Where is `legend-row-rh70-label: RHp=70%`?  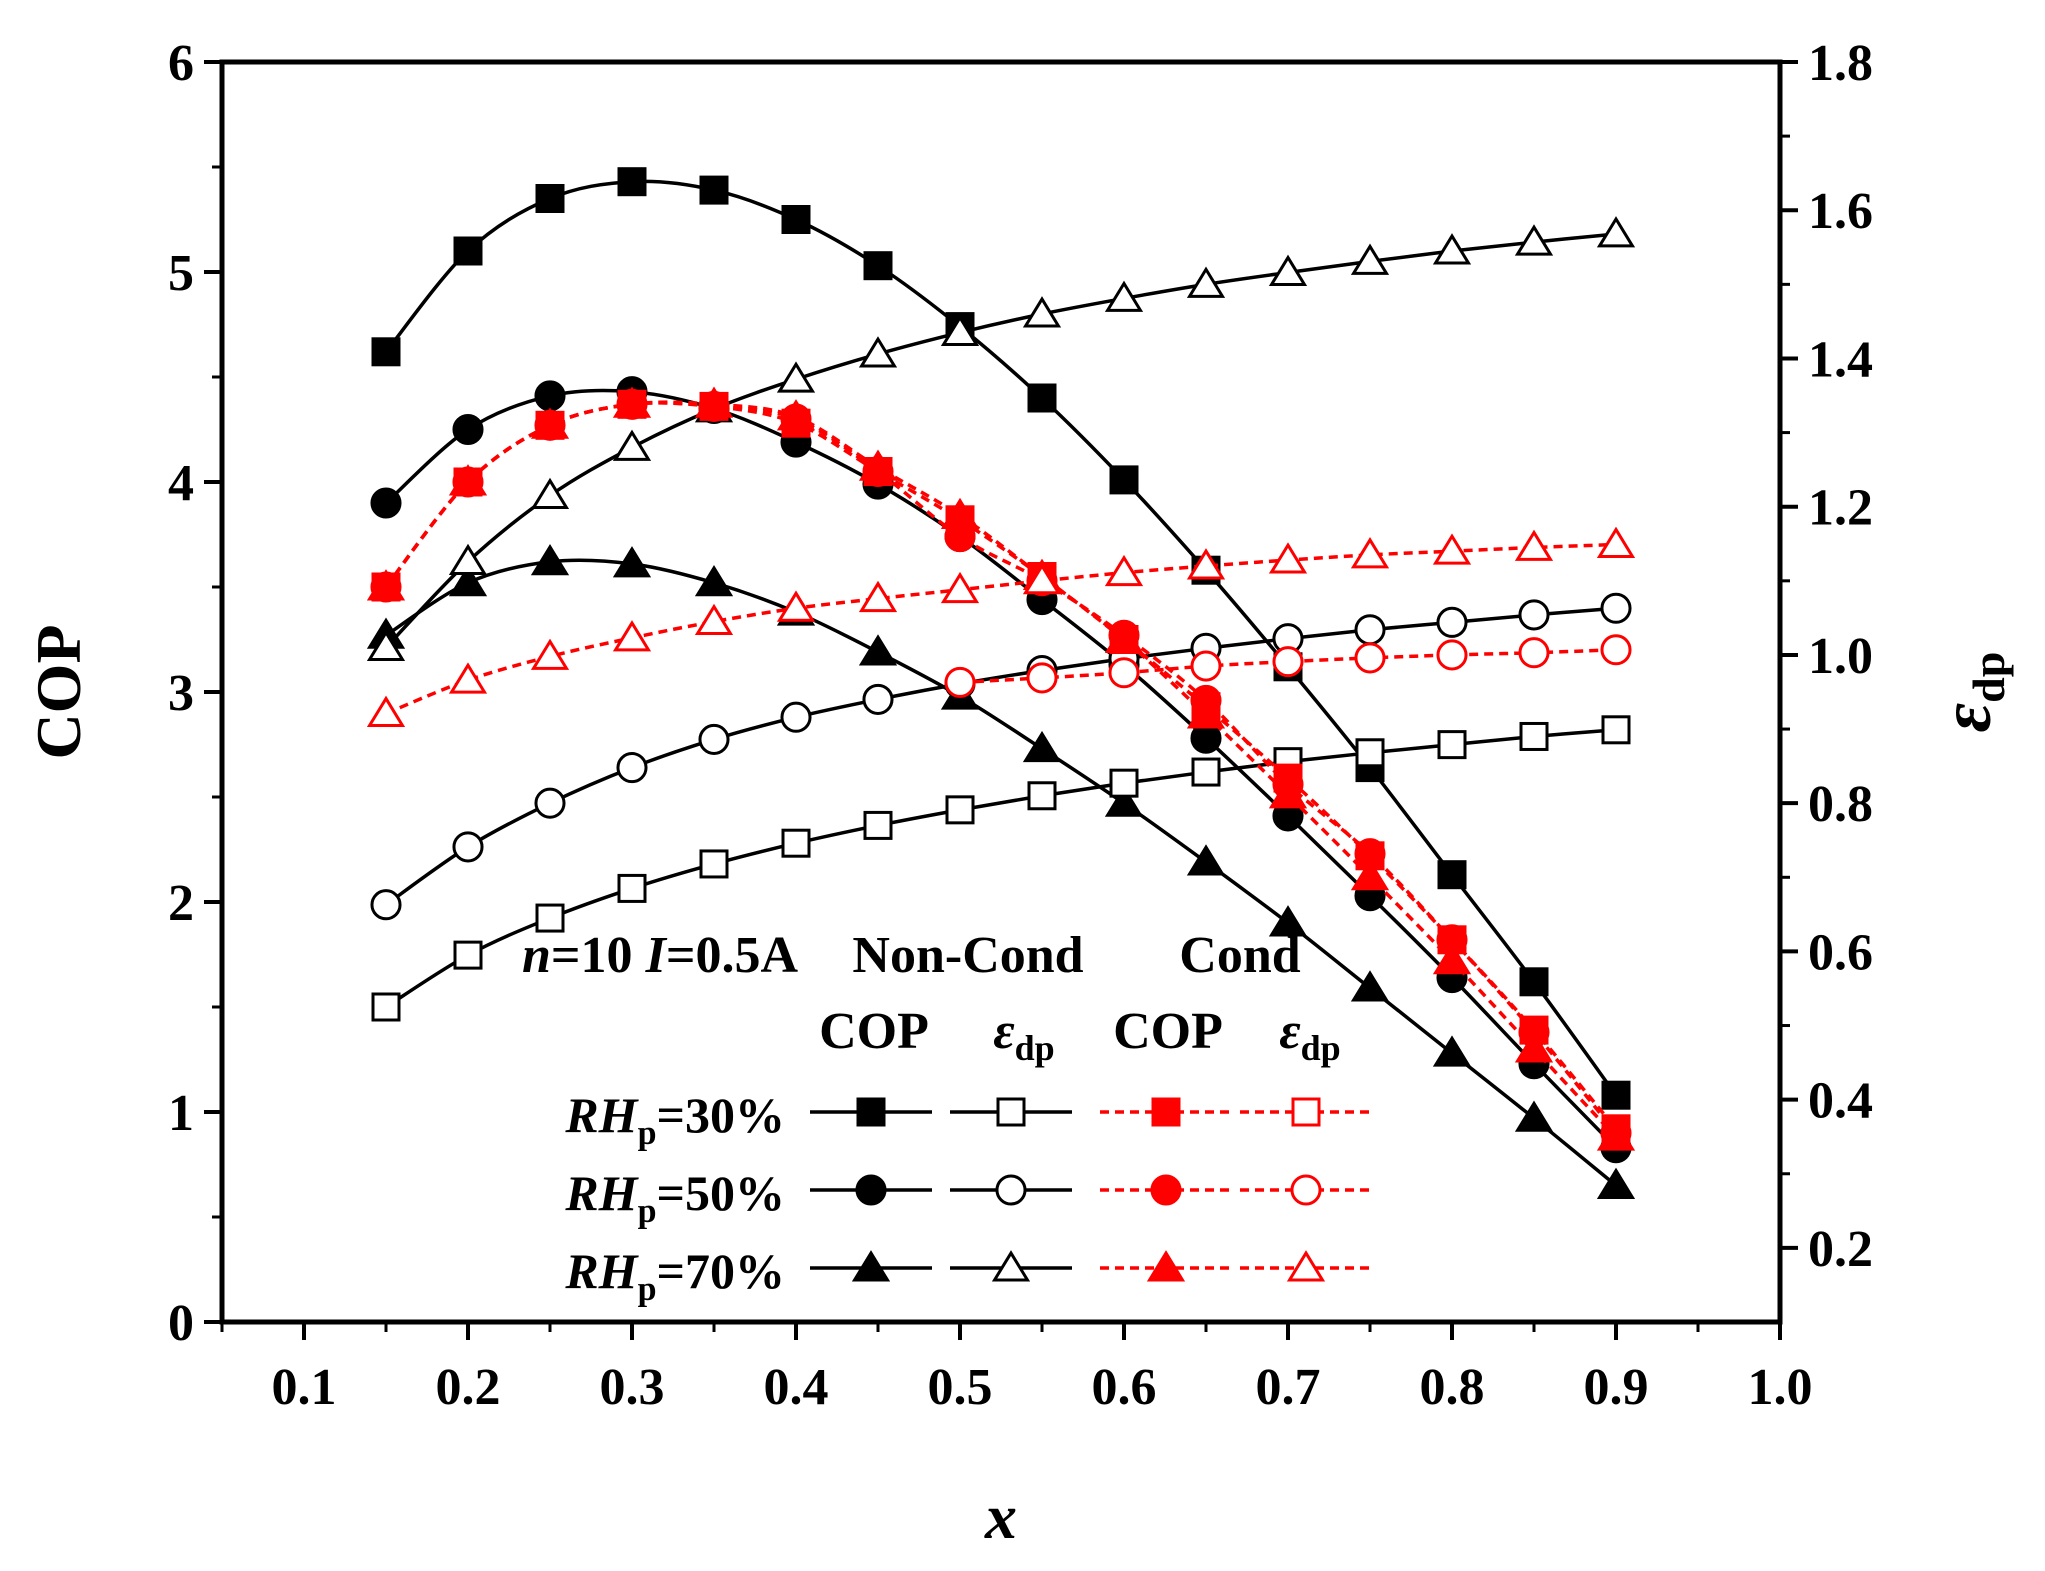
legend-row-rh70-label: RHp=70% is located at coordinates (674, 1275).